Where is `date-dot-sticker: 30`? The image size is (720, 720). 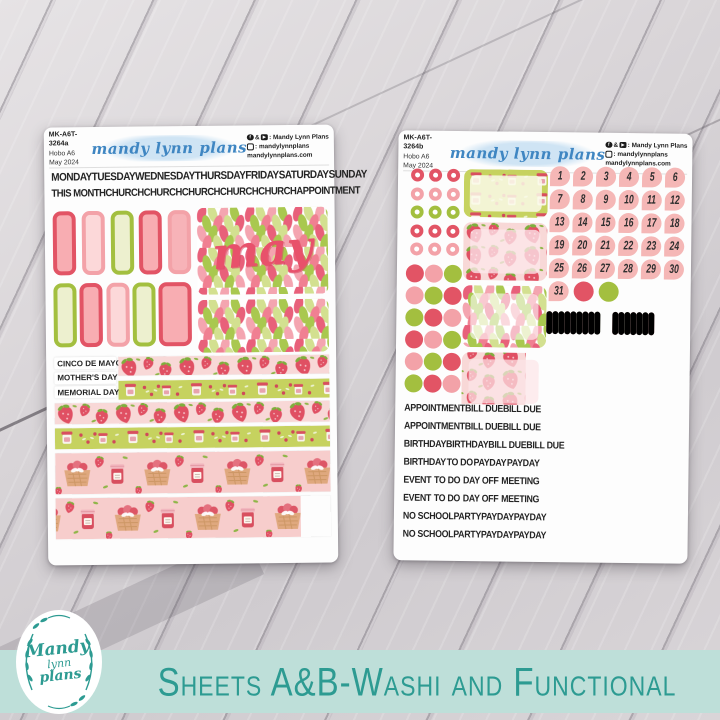 date-dot-sticker: 30 is located at coordinates (674, 269).